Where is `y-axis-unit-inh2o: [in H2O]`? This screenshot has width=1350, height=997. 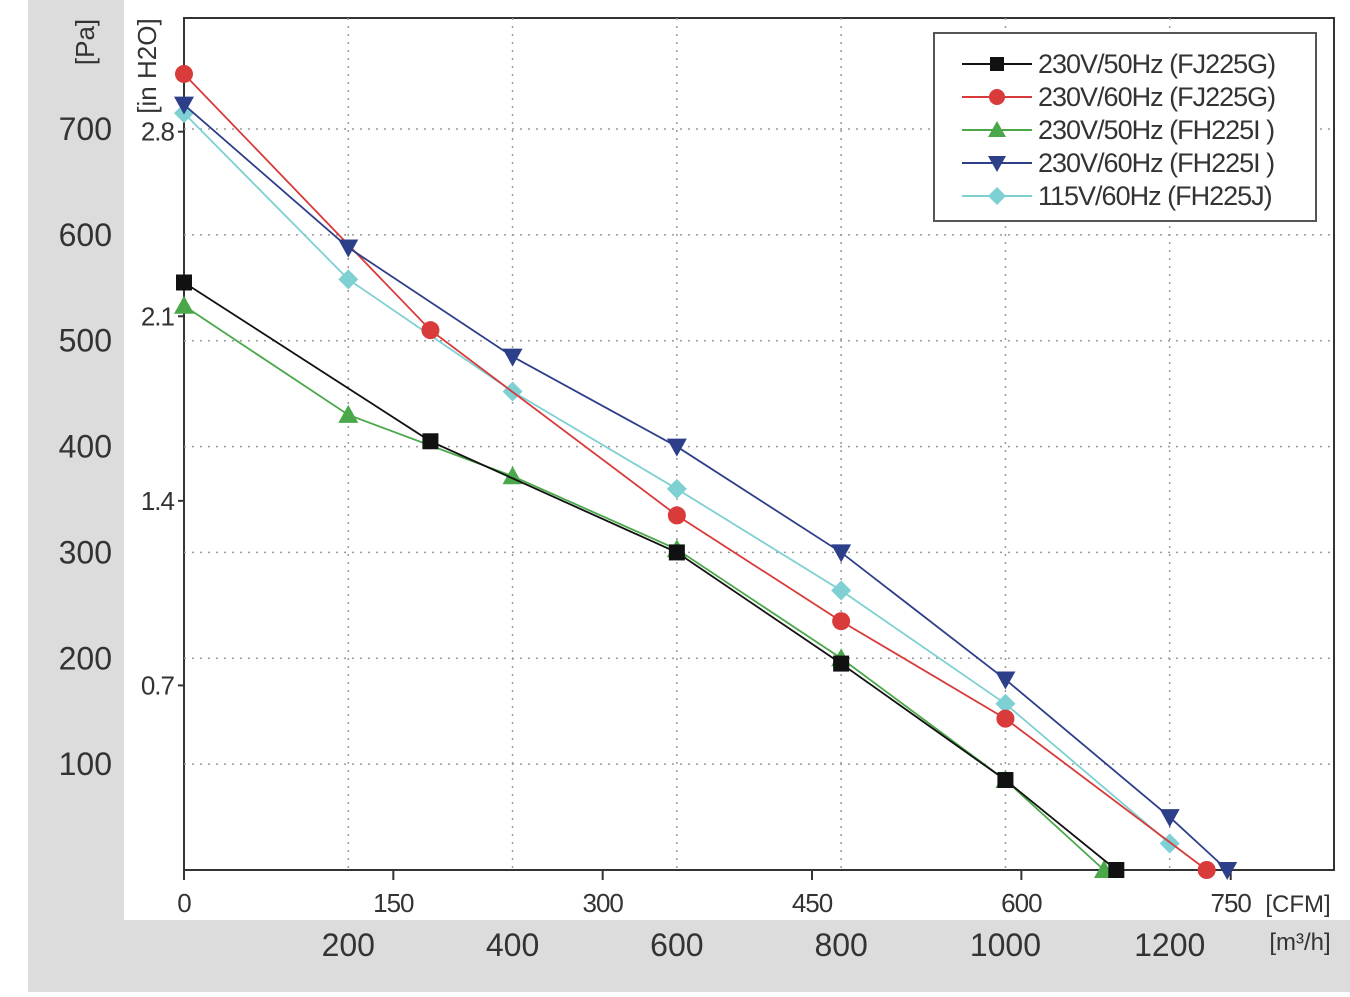
y-axis-unit-inh2o: [in H2O] is located at coordinates (147, 65).